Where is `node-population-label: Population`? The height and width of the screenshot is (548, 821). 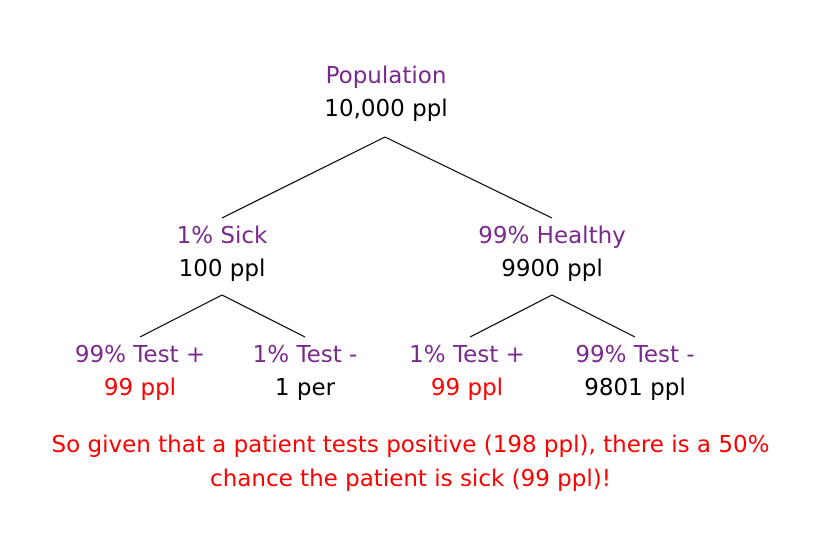
node-population-label: Population is located at coordinates (386, 76).